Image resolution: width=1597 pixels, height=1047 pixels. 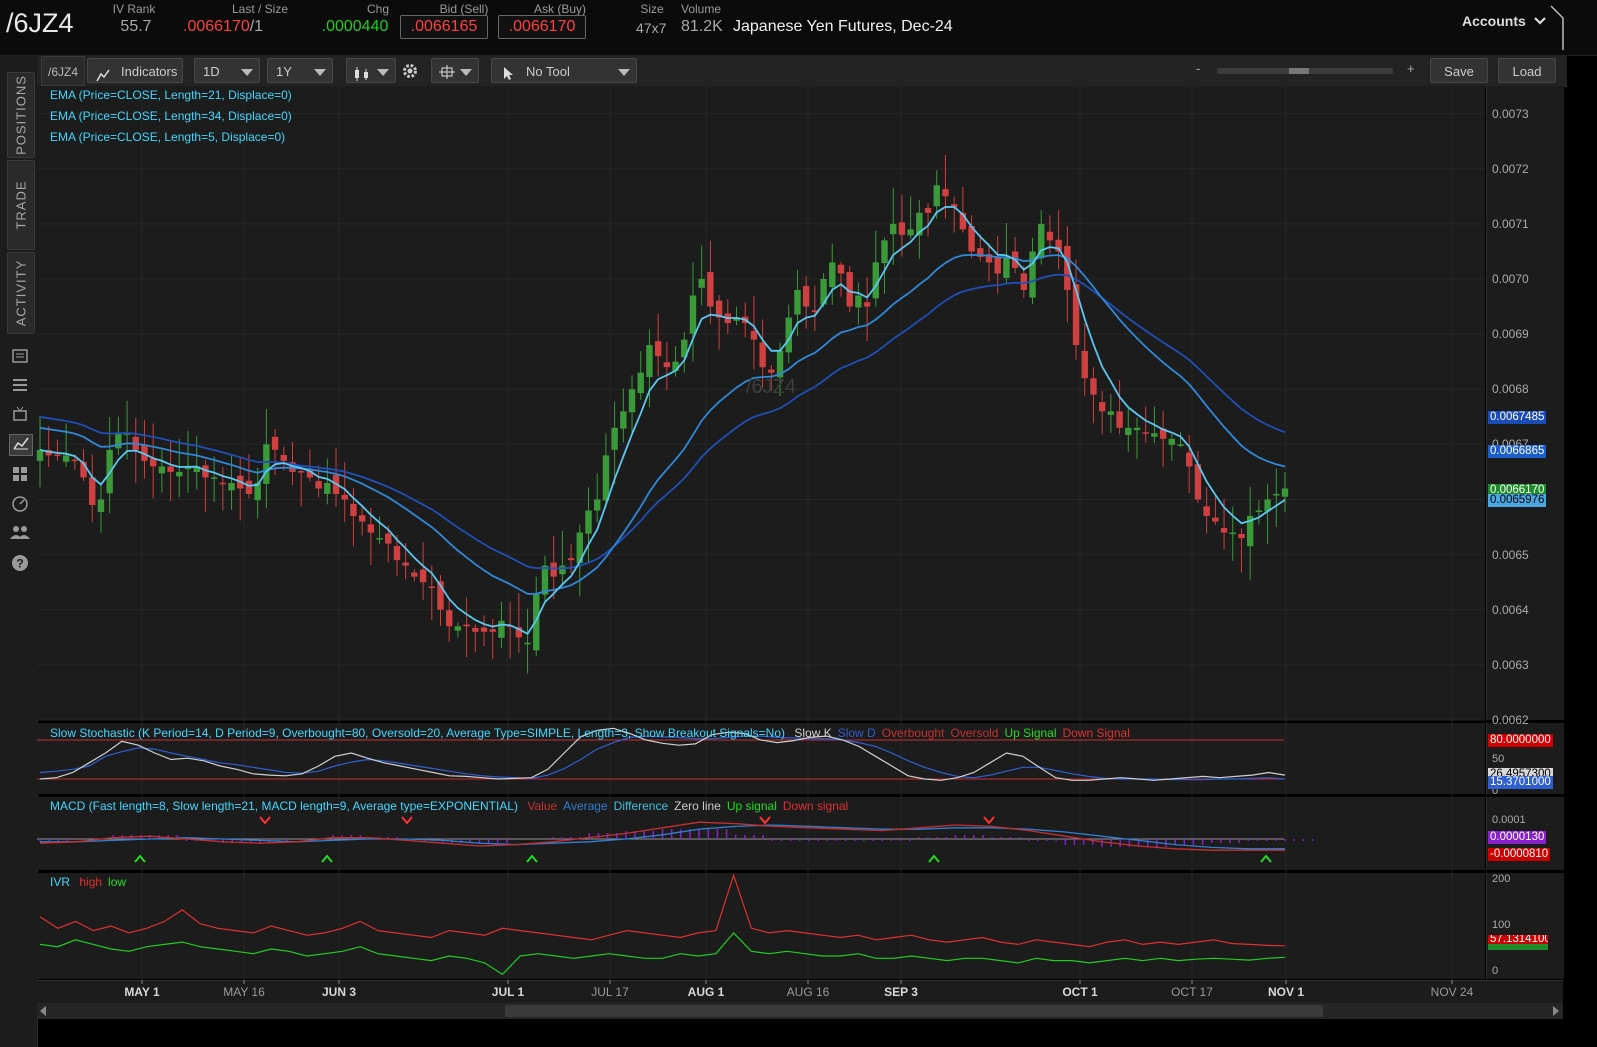 I want to click on symbol-title: /6JZ4, so click(x=40, y=23).